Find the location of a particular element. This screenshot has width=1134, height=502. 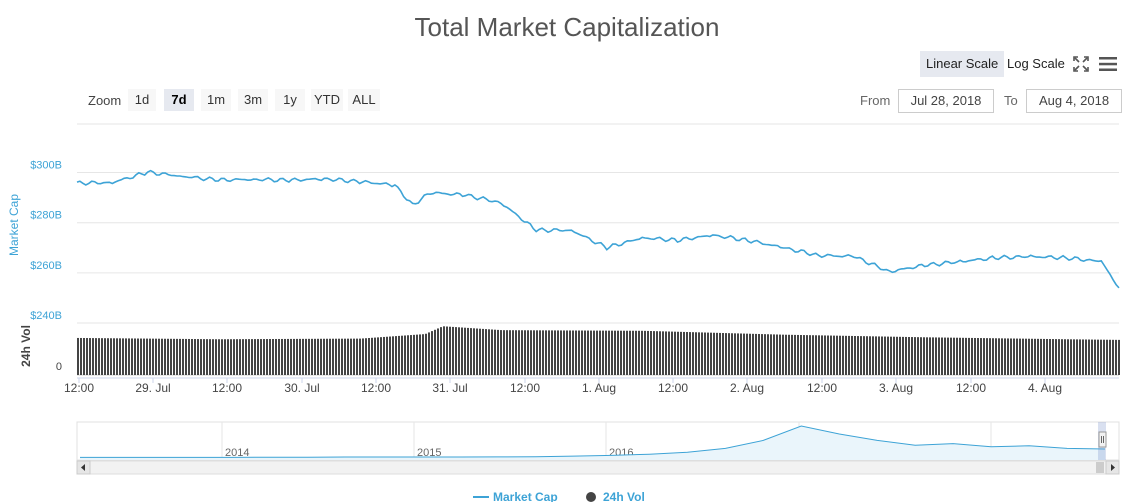

zoom-button-3m: 3m is located at coordinates (253, 100).